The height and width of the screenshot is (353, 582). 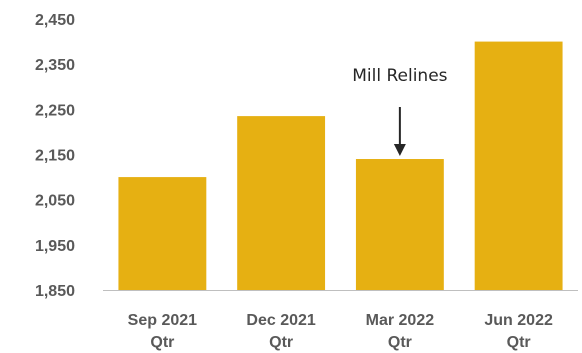 What do you see at coordinates (280, 331) in the screenshot?
I see `x-tick-label: Dec 2021 Qtr` at bounding box center [280, 331].